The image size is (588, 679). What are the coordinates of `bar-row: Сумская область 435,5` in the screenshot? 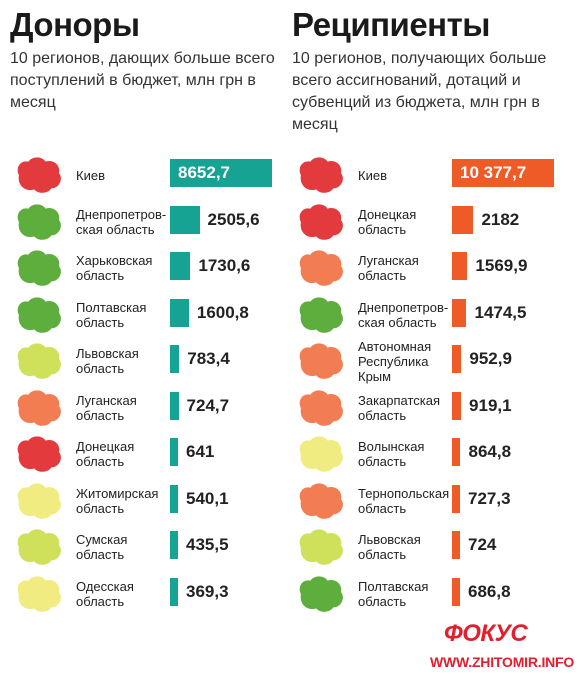 It's located at (155, 547).